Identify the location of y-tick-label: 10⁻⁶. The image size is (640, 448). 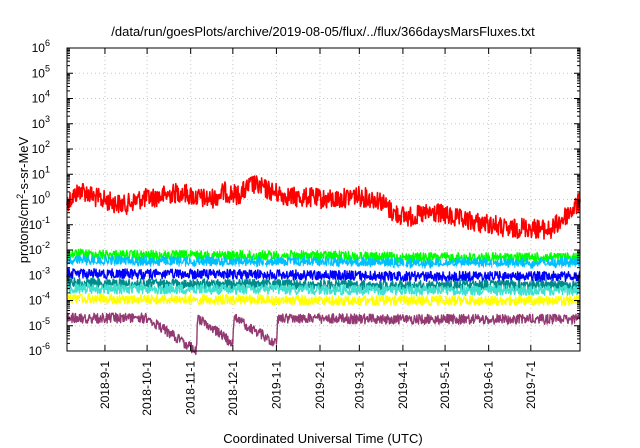
(39, 349).